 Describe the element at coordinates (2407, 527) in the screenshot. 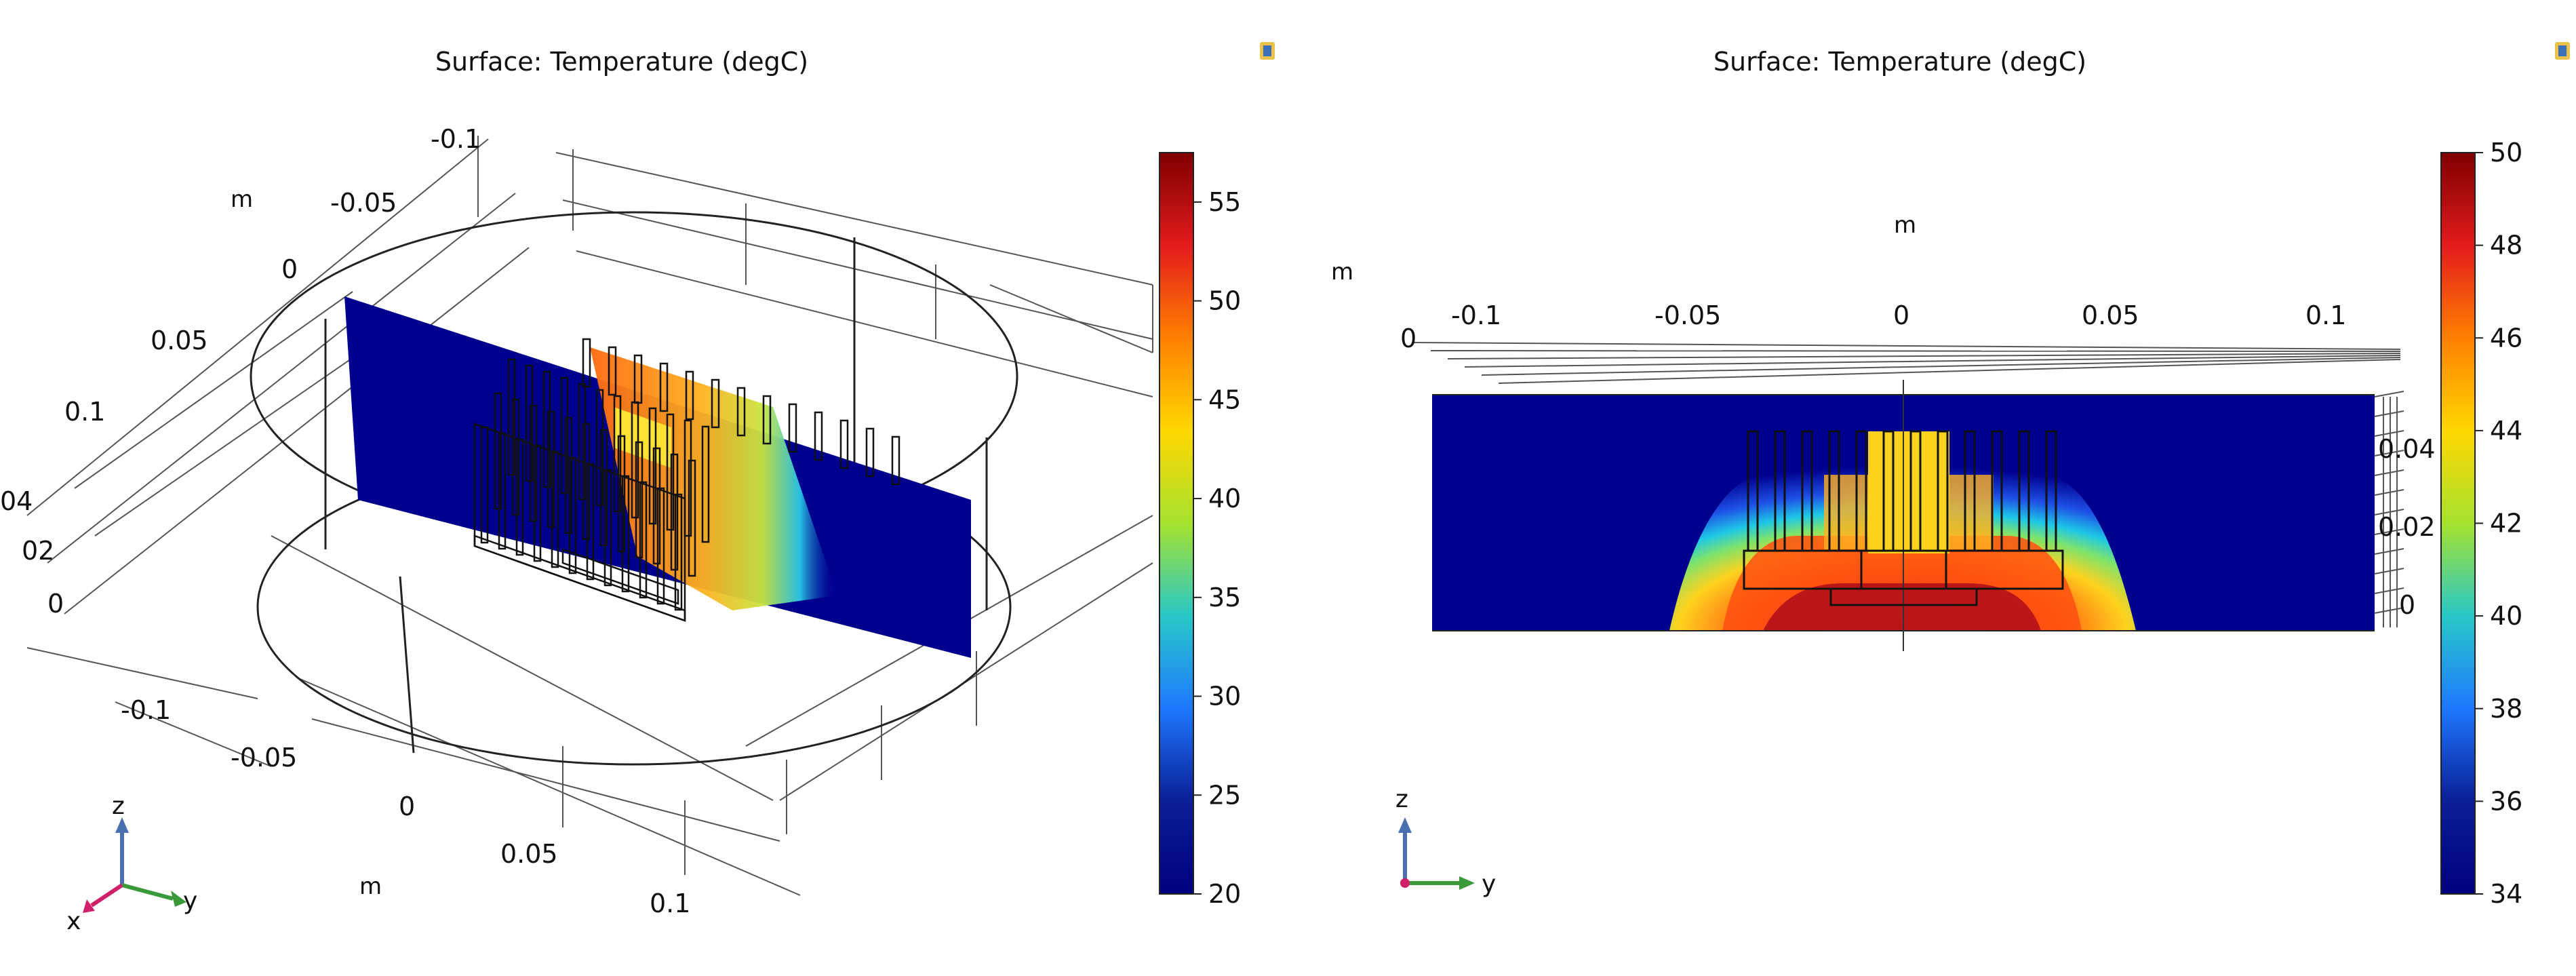

I see `tick-right-z-1: 0.02` at that location.